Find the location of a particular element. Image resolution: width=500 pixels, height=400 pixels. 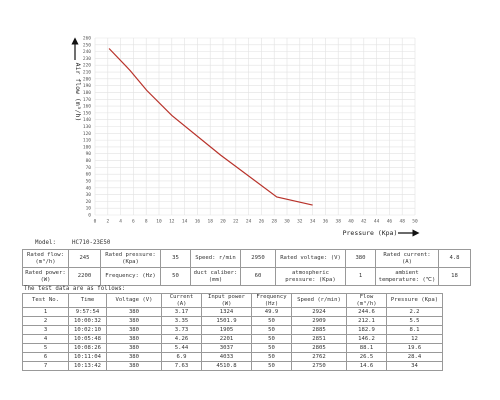

x-tick-label: 46 is located at coordinates (390, 222).